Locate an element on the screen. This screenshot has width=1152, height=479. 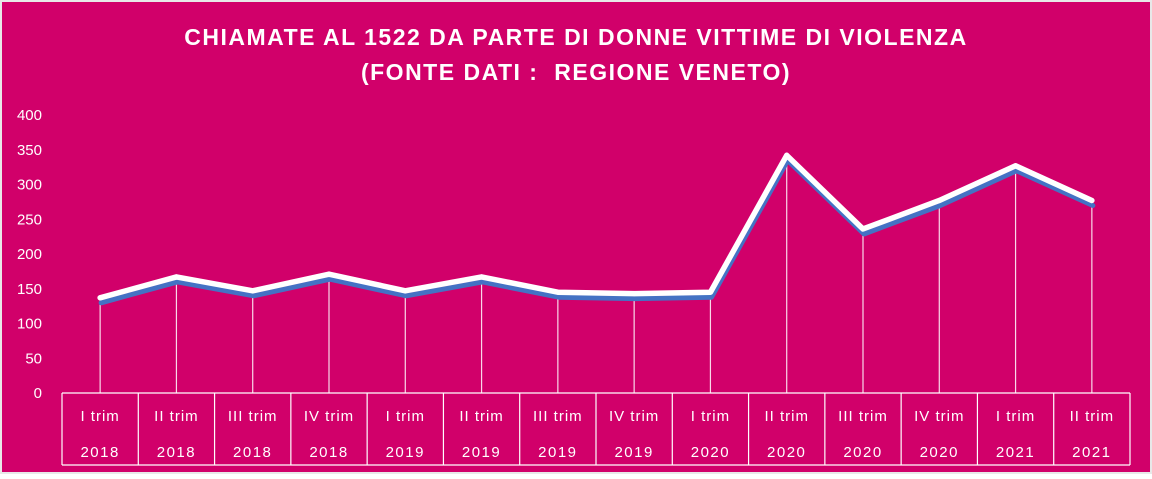
y-tick-label: 150 is located at coordinates (29, 289).